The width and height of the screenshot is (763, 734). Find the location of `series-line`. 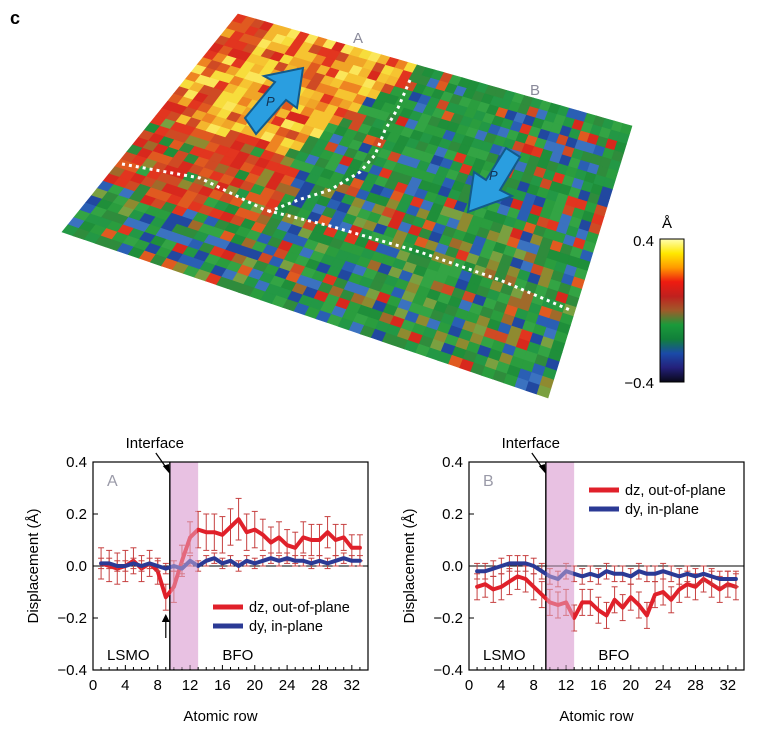

series-line is located at coordinates (606, 597).